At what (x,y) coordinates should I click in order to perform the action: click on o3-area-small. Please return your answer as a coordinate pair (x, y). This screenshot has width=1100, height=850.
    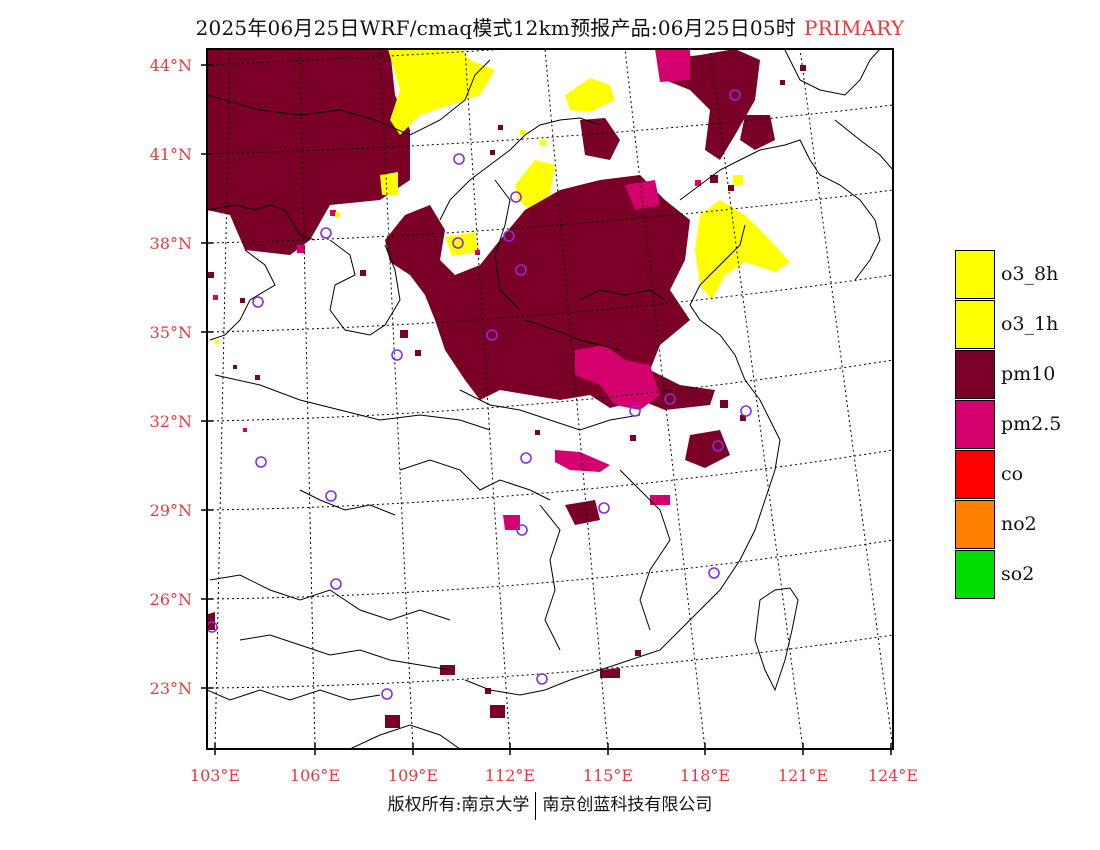
    Looking at the image, I should click on (389, 183).